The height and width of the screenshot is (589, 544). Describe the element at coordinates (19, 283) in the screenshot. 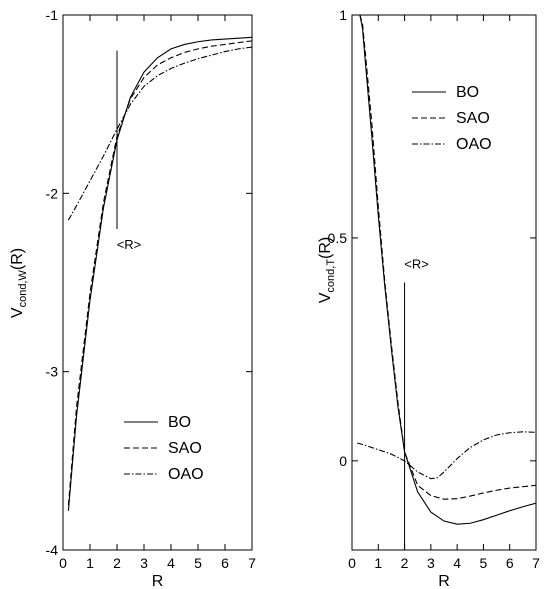

I see `y-axis-label: Vcond,W(R)` at that location.